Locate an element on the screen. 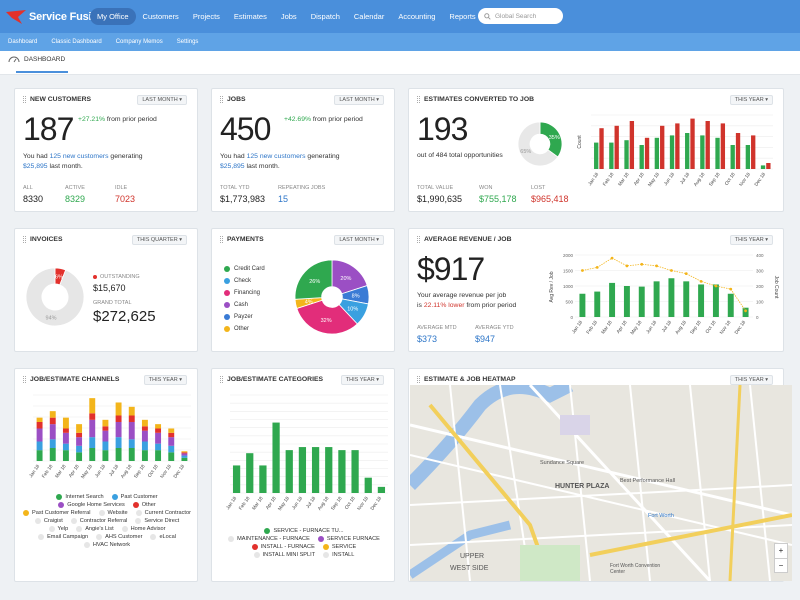 The height and width of the screenshot is (600, 800). nav-item-accounting: Accounting is located at coordinates (417, 16).